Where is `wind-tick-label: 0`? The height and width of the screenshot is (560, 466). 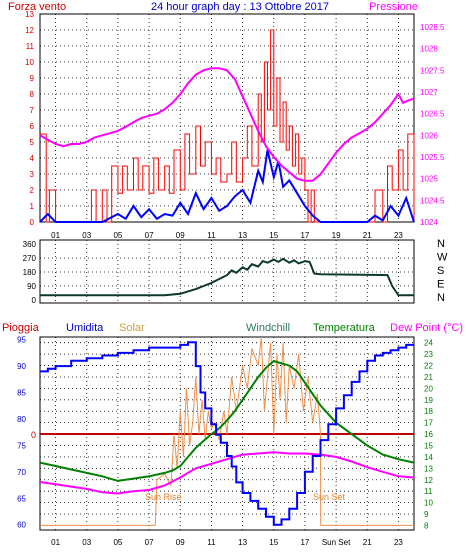
wind-tick-label: 0 is located at coordinates (32, 222).